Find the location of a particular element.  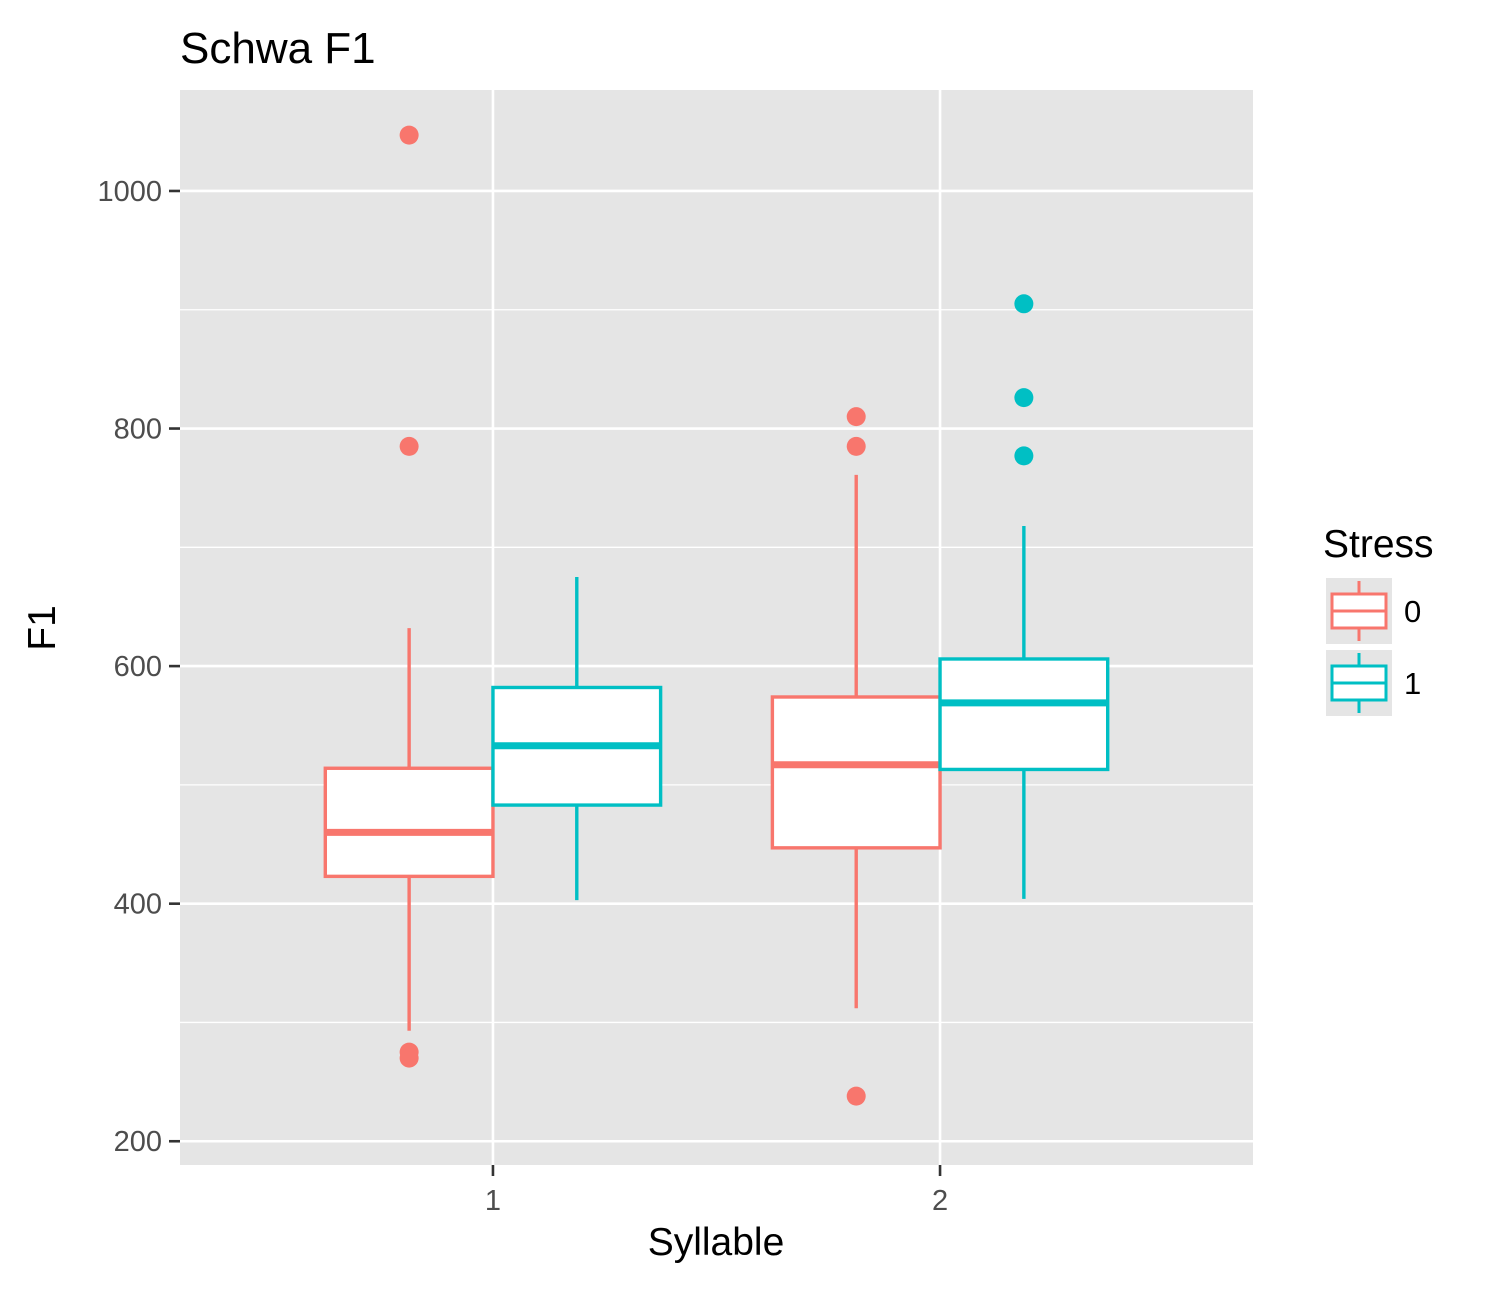

legend-item-0: 0 is located at coordinates (1373, 611).